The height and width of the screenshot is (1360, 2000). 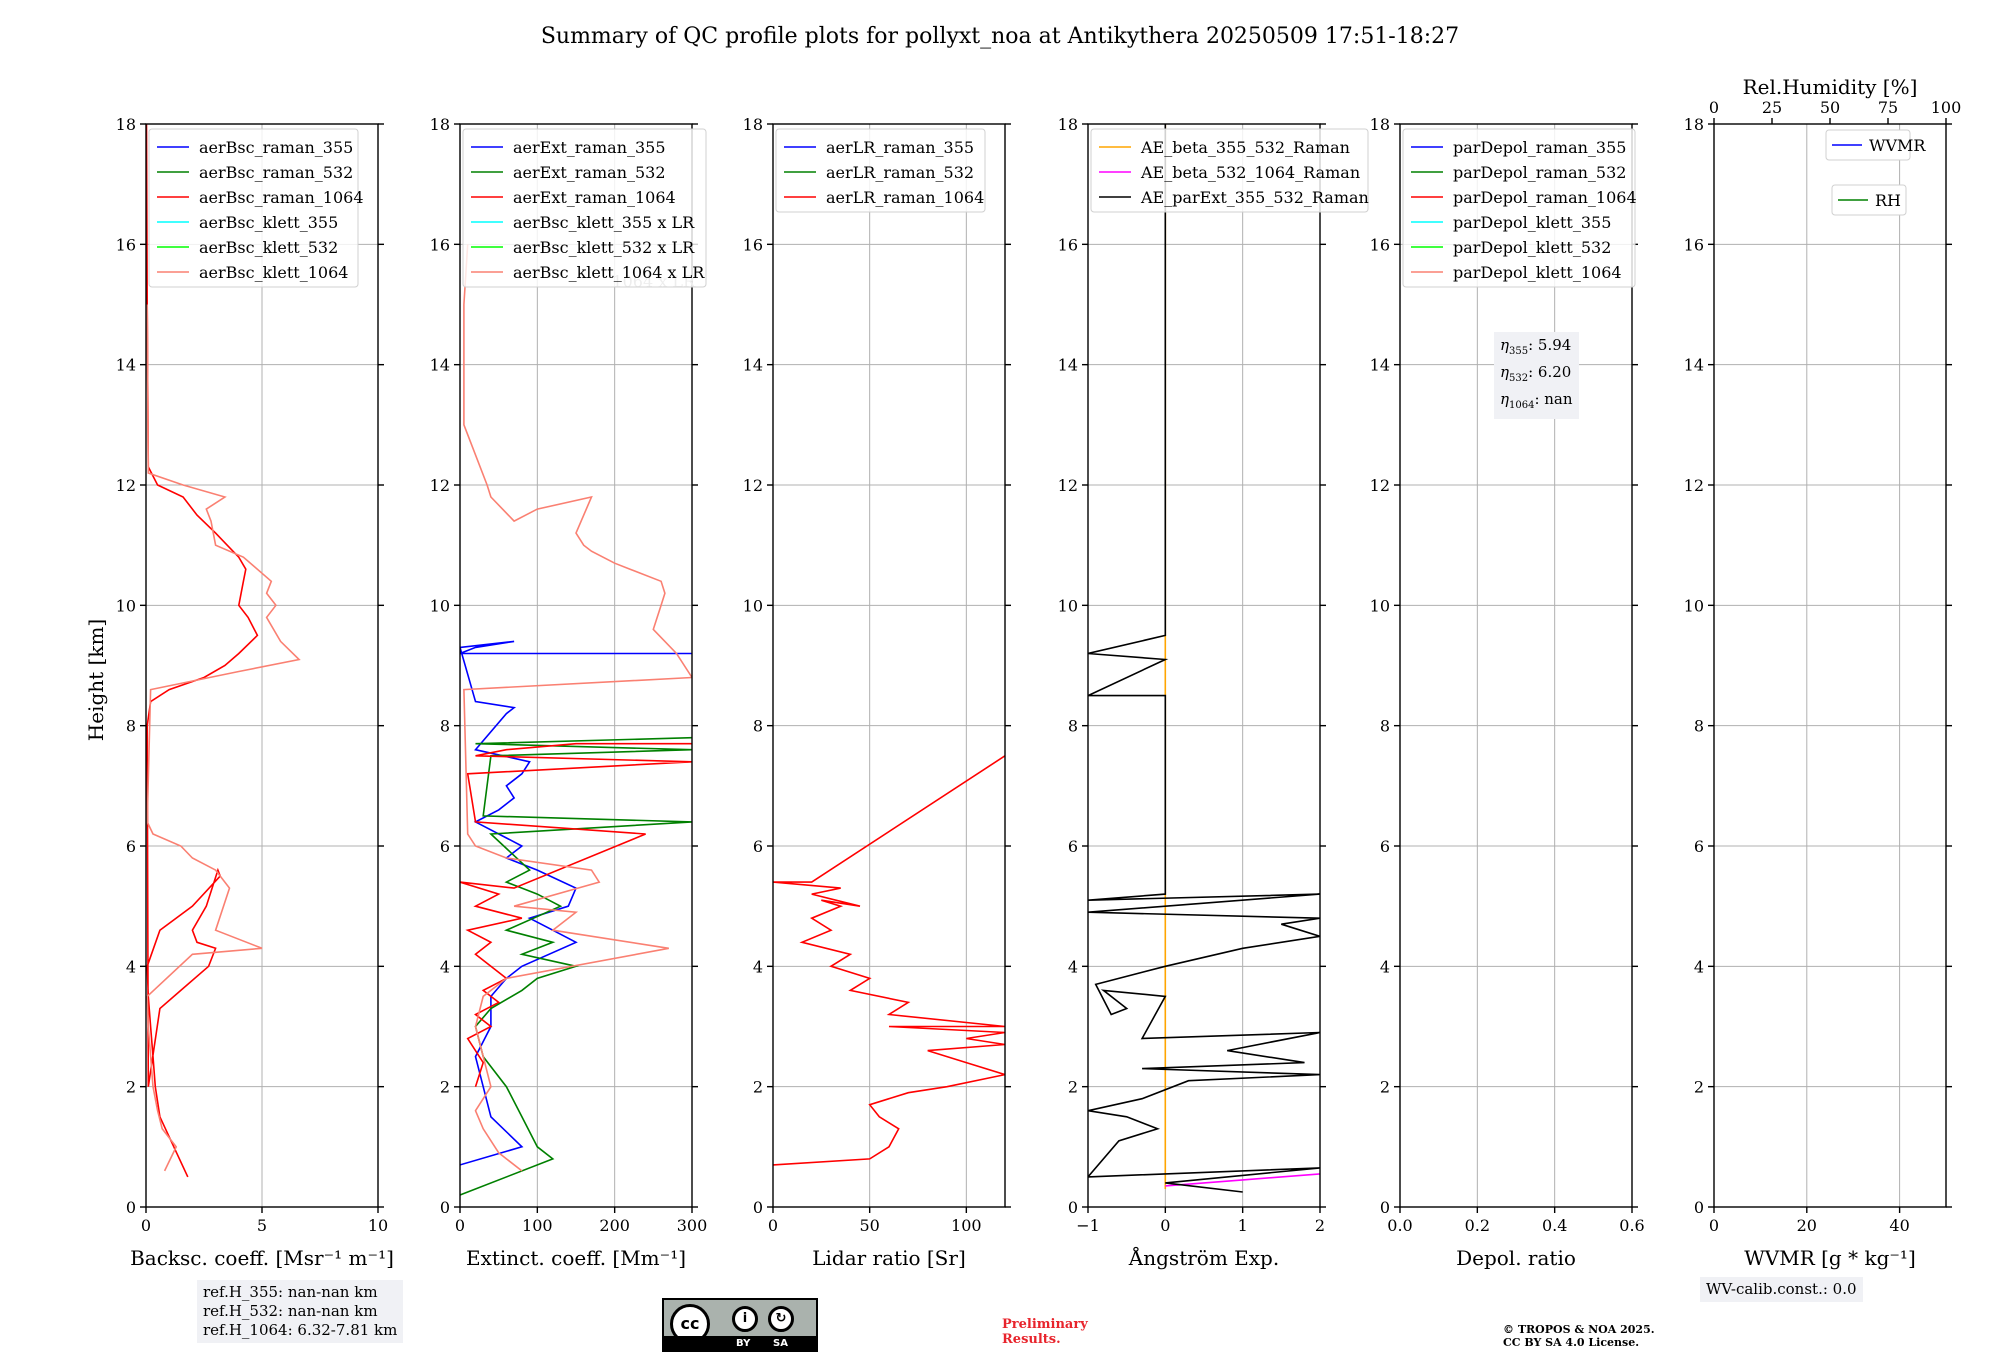 I want to click on preliminary-line-2: Results., so click(x=1031, y=1339).